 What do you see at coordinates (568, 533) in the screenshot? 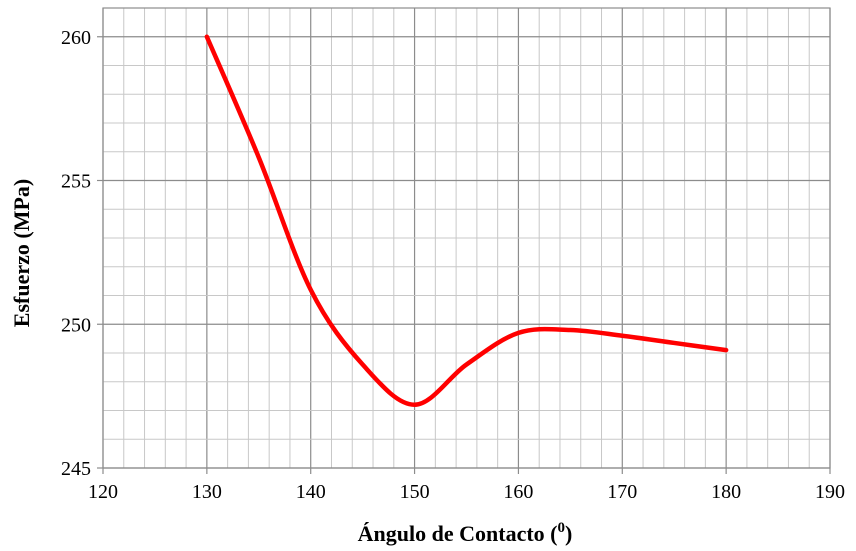
I see `x-axis-title-close: )` at bounding box center [568, 533].